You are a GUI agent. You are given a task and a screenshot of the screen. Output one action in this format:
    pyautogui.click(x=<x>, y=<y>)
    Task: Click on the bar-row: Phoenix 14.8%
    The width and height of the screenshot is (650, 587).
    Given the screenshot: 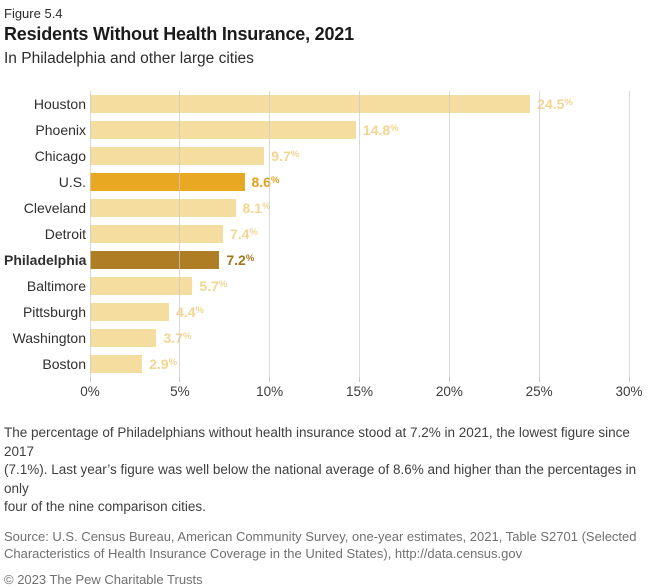 What is the action you would take?
    pyautogui.click(x=325, y=130)
    